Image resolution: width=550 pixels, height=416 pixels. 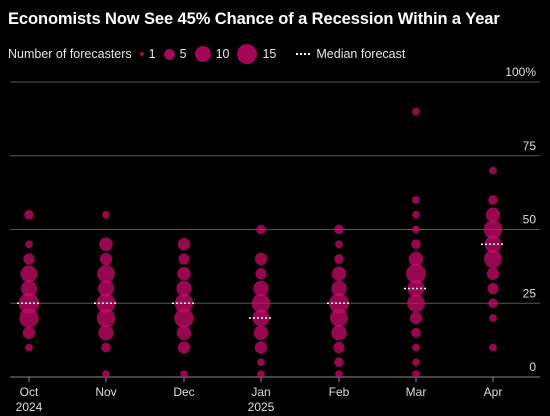 I want to click on y-tick-label-100: 100%, so click(x=520, y=72).